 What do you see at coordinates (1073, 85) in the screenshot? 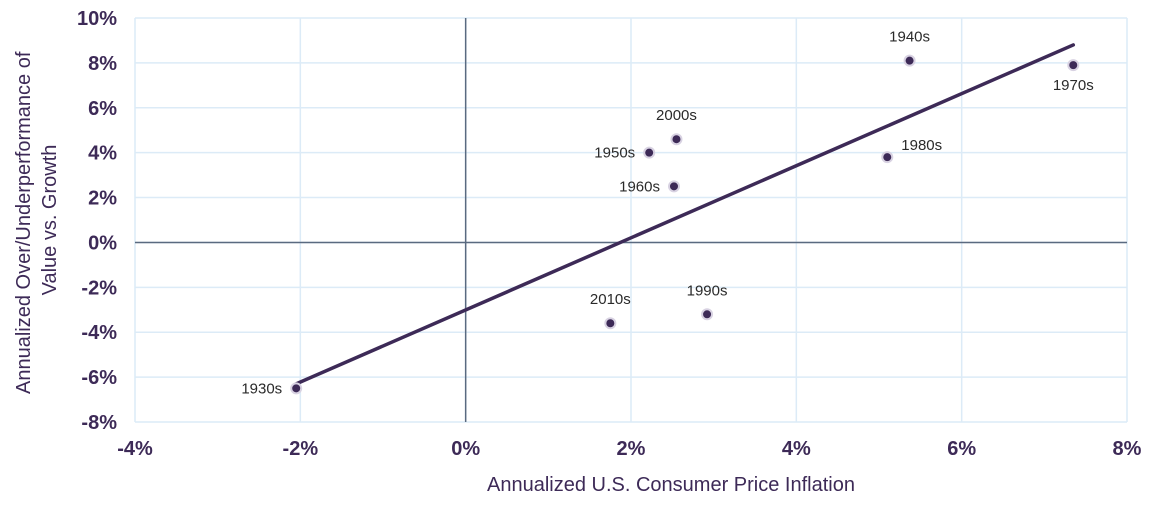
I see `point-label-1970s: 1970s` at bounding box center [1073, 85].